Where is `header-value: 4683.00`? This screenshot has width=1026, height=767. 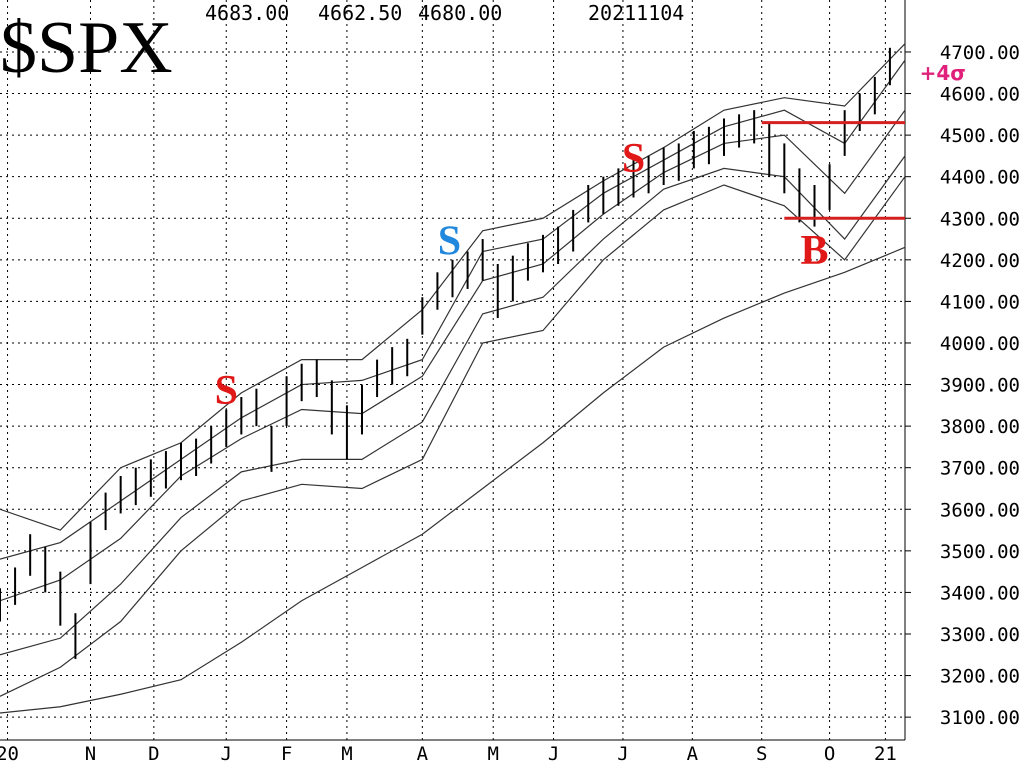 header-value: 4683.00 is located at coordinates (247, 13).